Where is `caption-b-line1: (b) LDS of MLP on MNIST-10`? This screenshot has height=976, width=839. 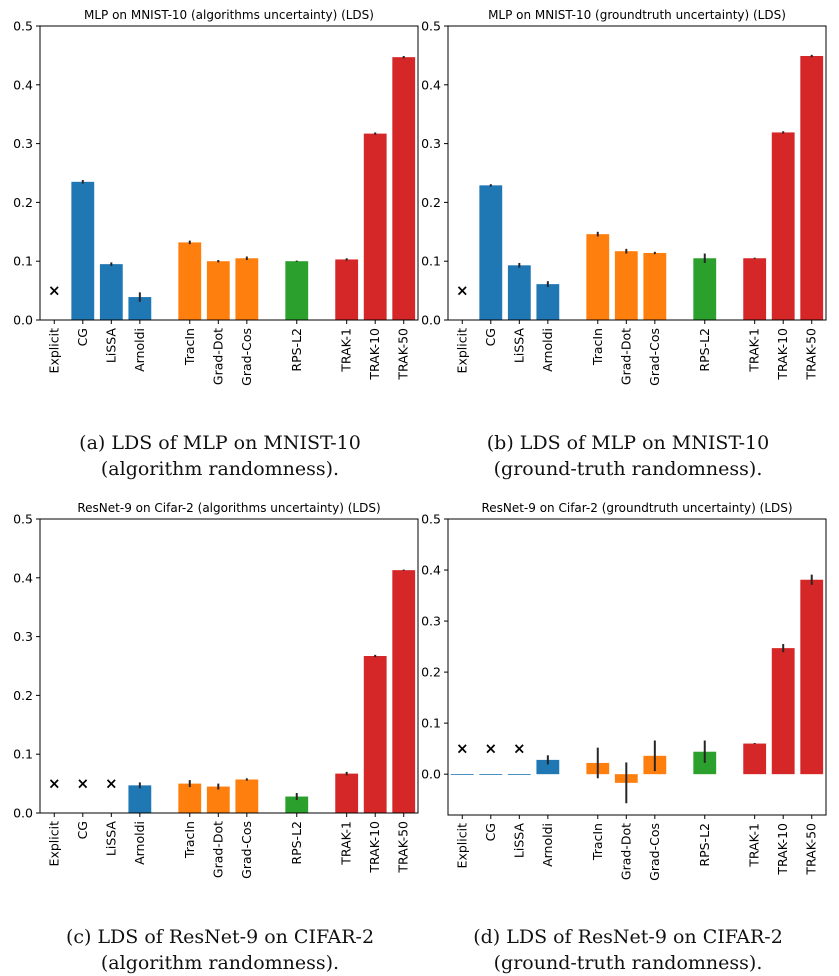 caption-b-line1: (b) LDS of MLP on MNIST-10 is located at coordinates (628, 443).